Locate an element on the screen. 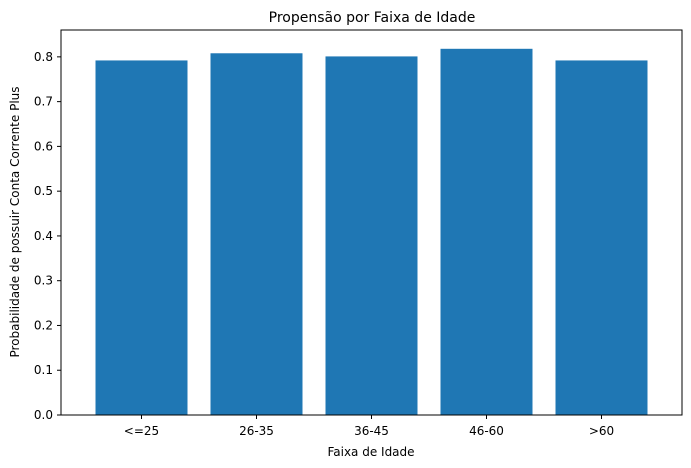  y-tick-label: 0.2 is located at coordinates (43, 325).